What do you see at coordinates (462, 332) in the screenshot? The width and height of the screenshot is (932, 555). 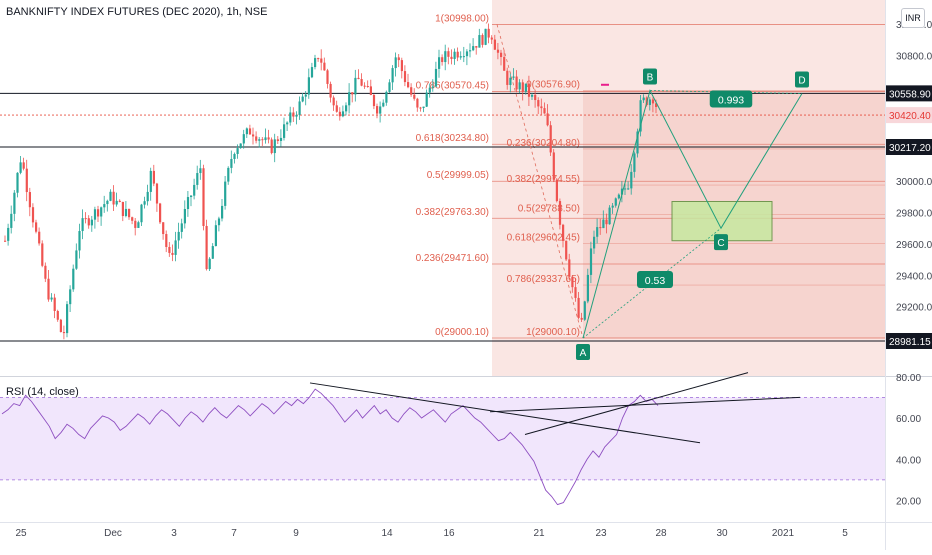 I see `fib-label-6: 0(29000.10)` at bounding box center [462, 332].